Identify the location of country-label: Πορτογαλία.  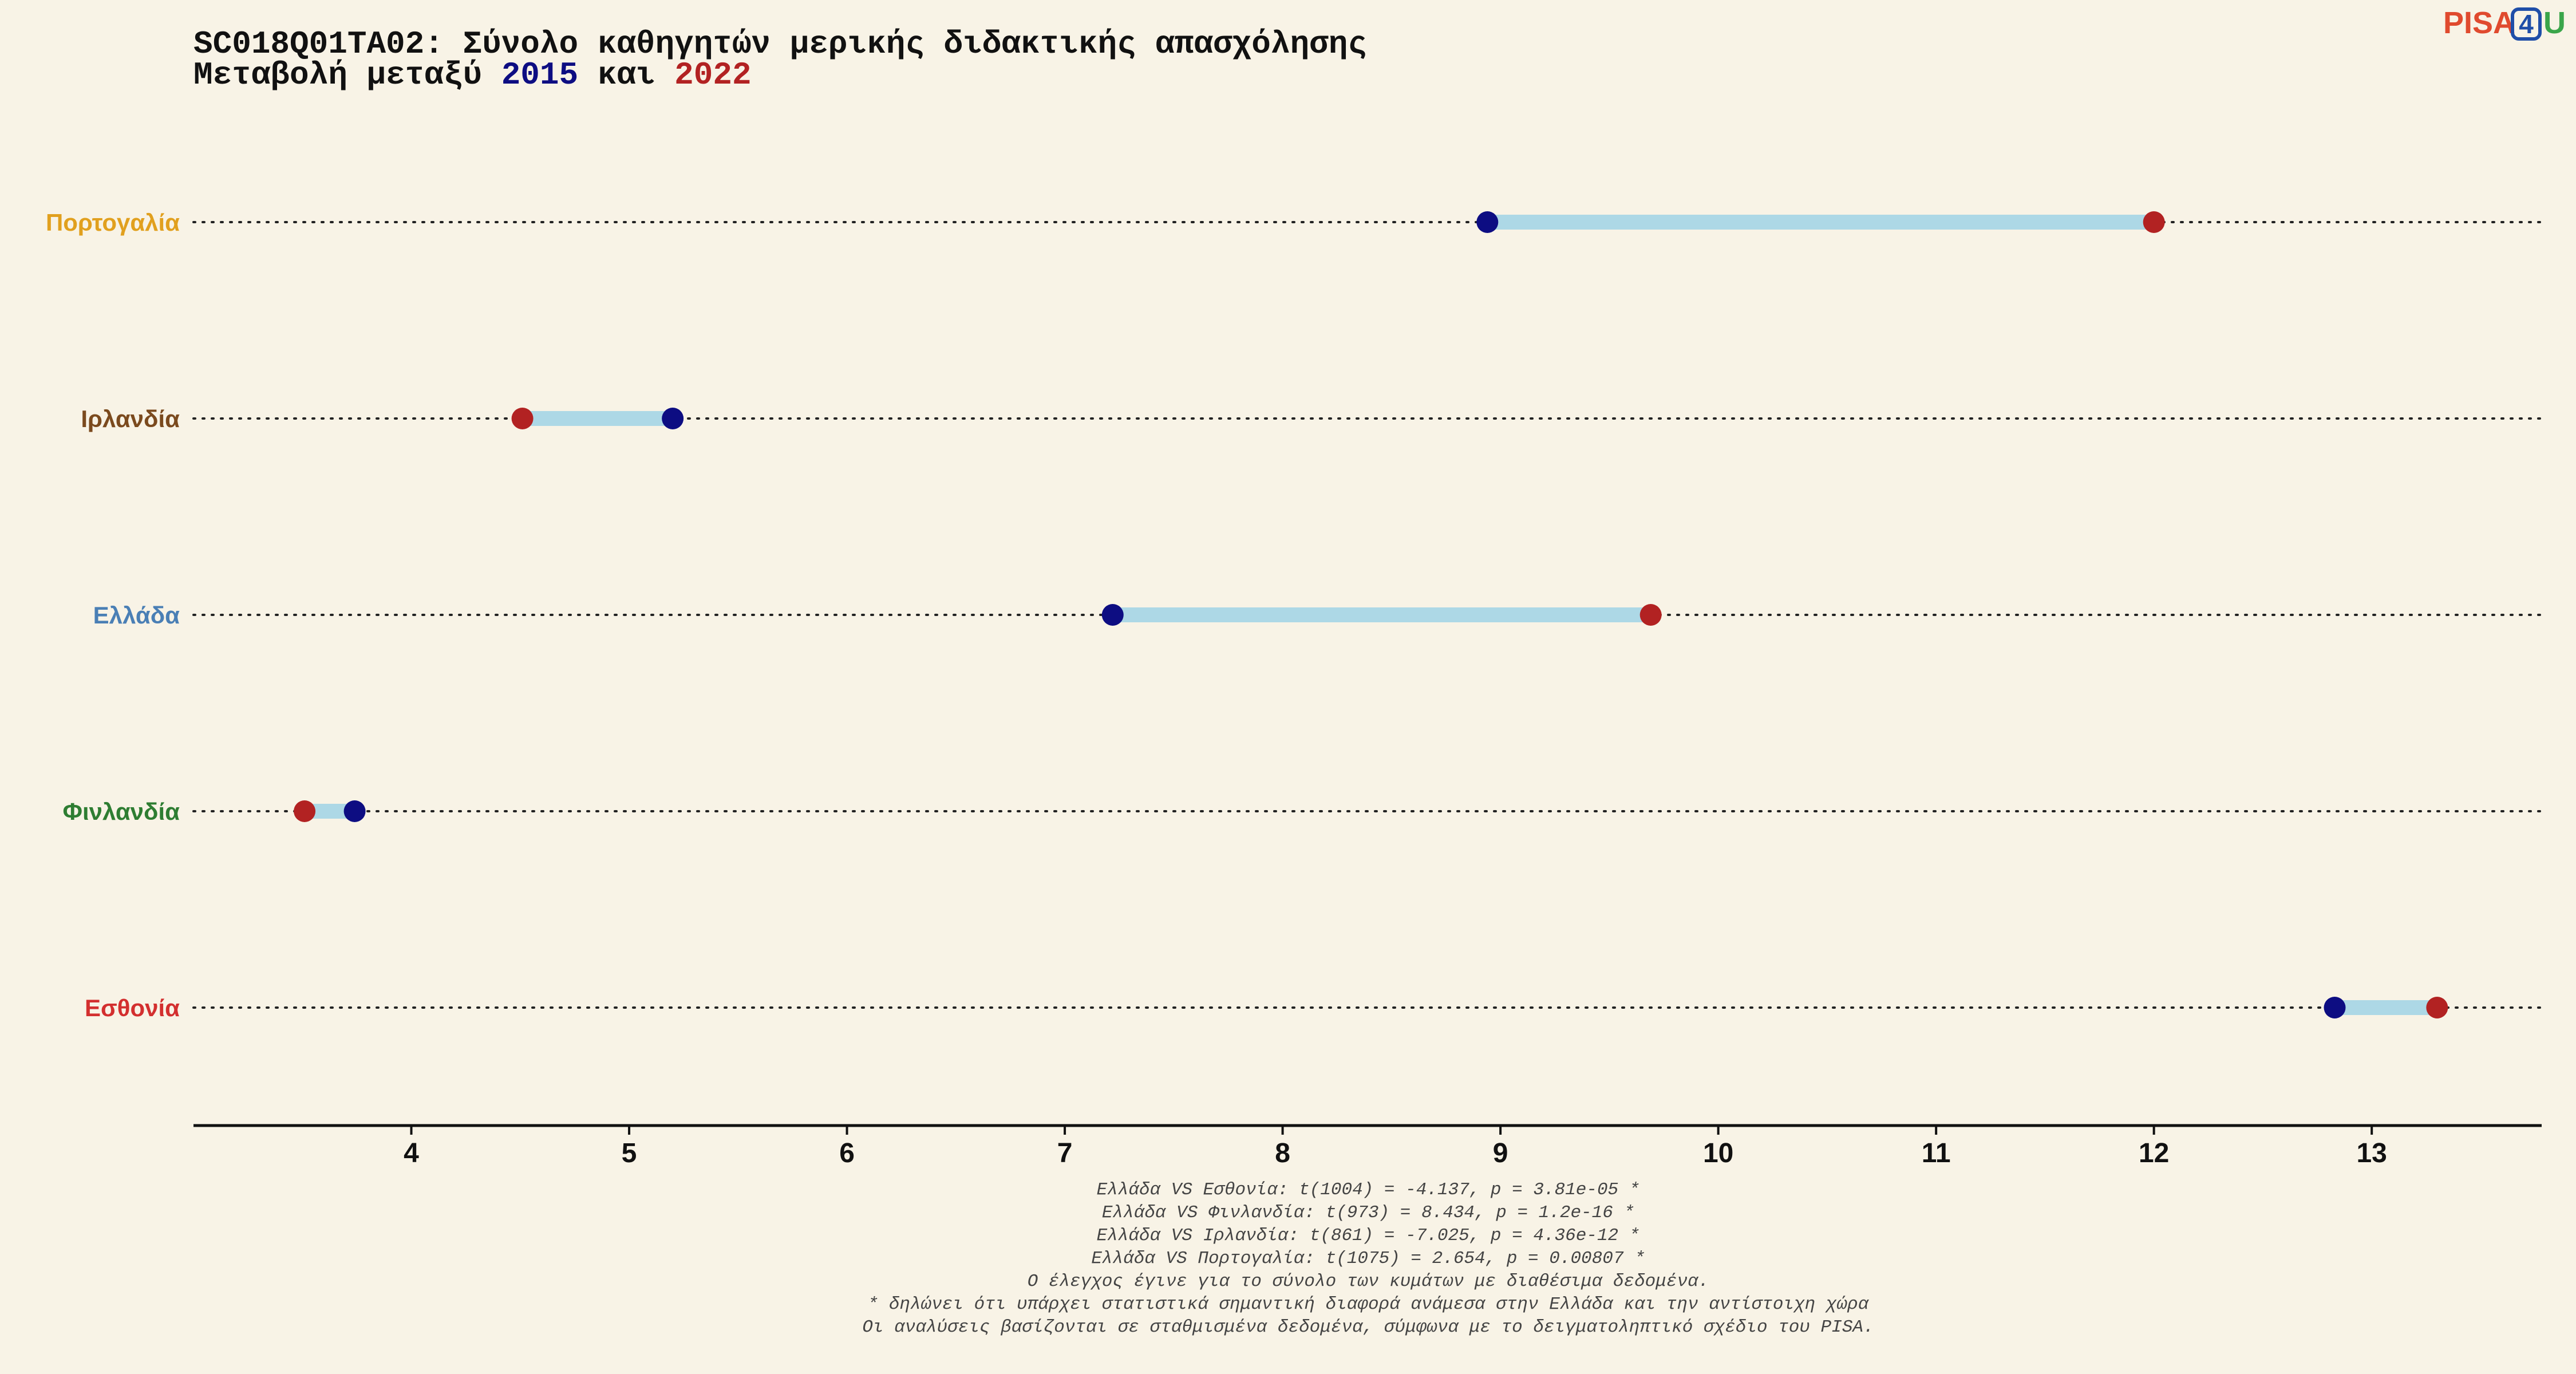
(113, 223).